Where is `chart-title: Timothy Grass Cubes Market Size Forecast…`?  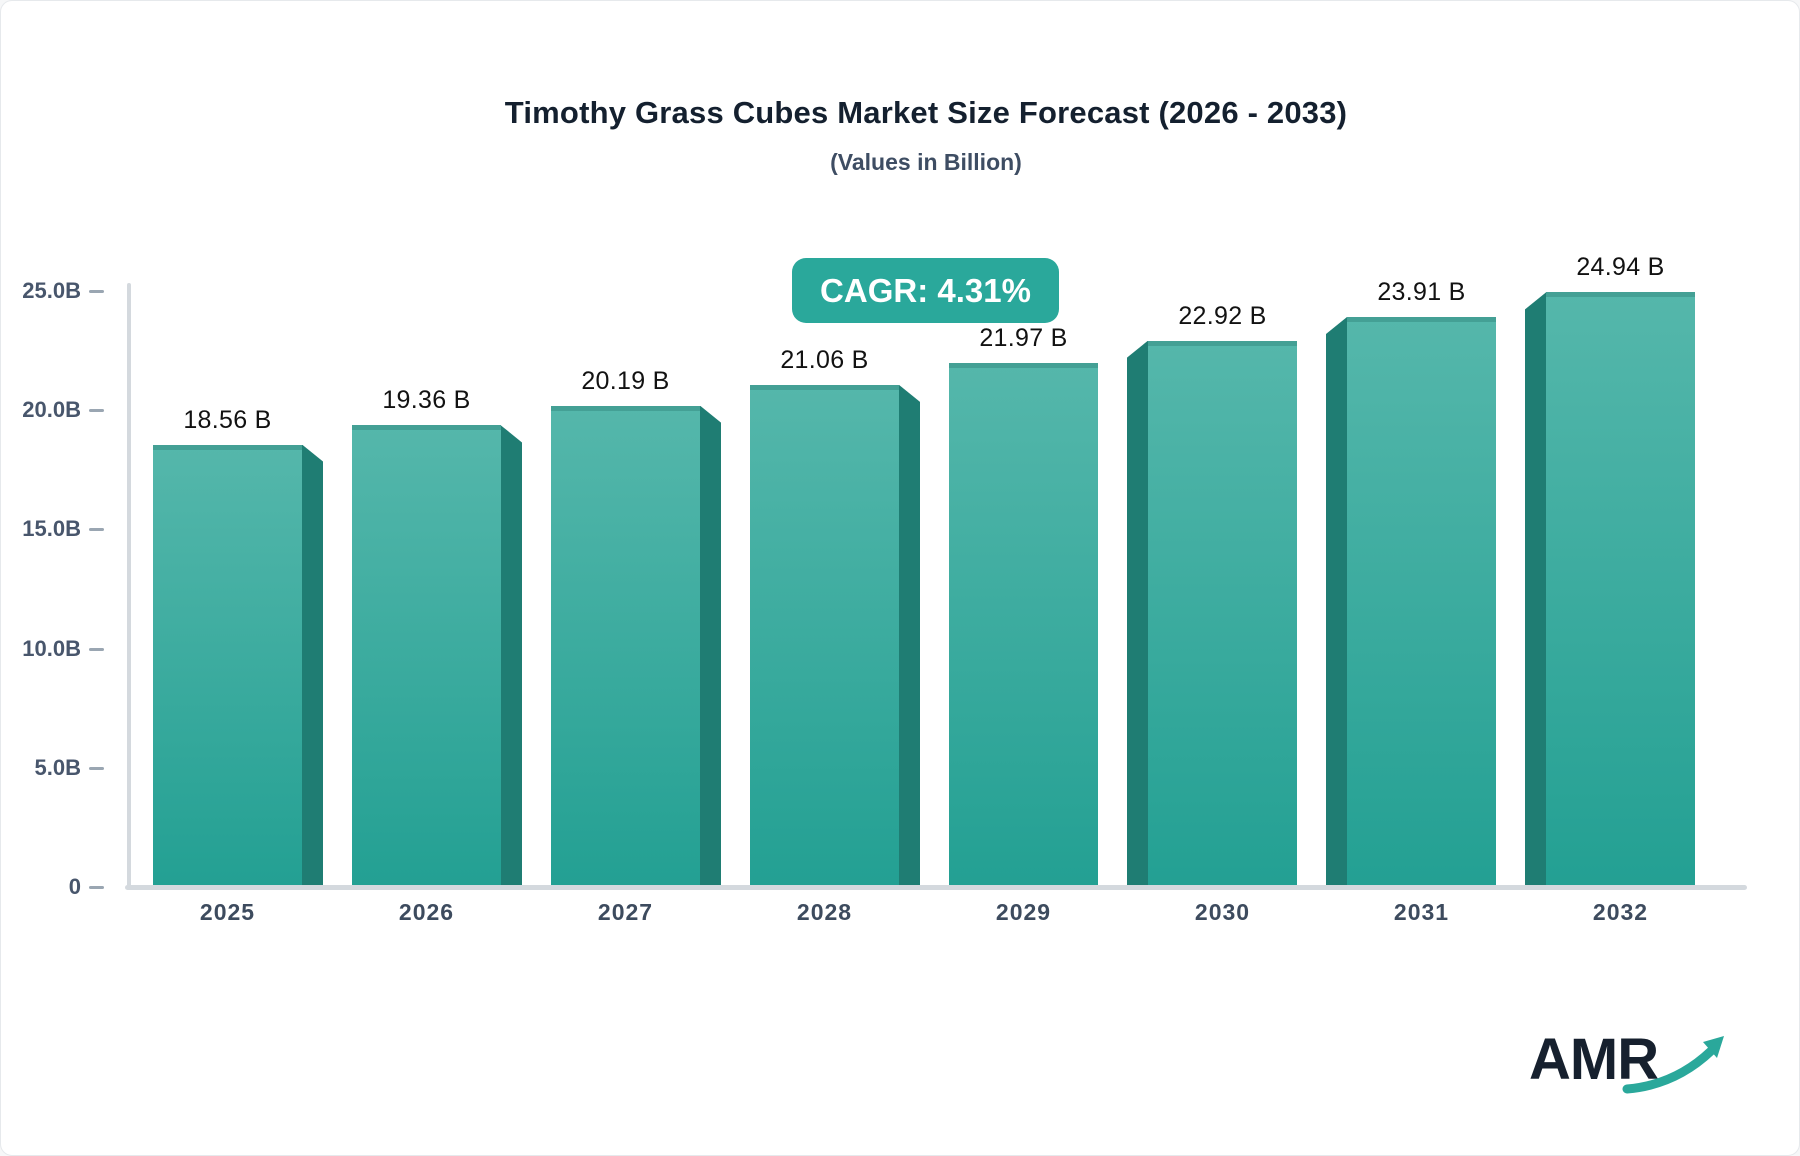 chart-title: Timothy Grass Cubes Market Size Forecast… is located at coordinates (926, 112).